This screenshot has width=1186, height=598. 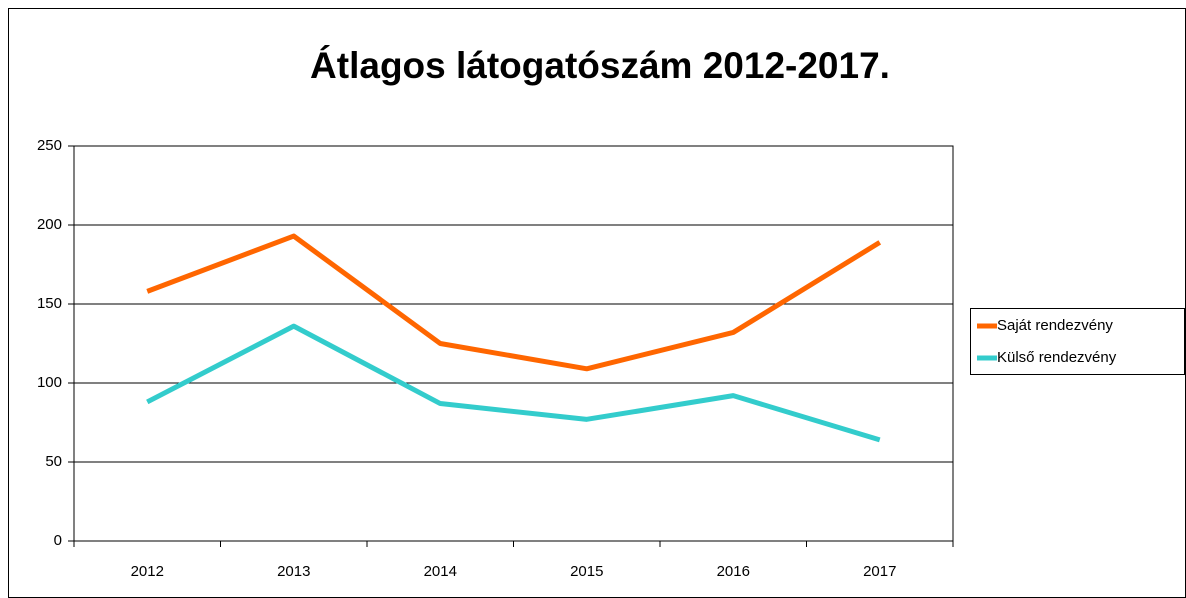 What do you see at coordinates (1077, 341) in the screenshot?
I see `legend-box` at bounding box center [1077, 341].